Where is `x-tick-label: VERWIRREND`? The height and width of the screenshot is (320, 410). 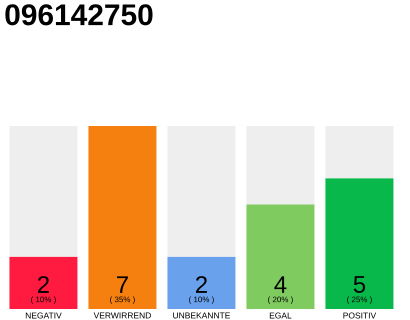
x-tick-label: VERWIRREND is located at coordinates (122, 315).